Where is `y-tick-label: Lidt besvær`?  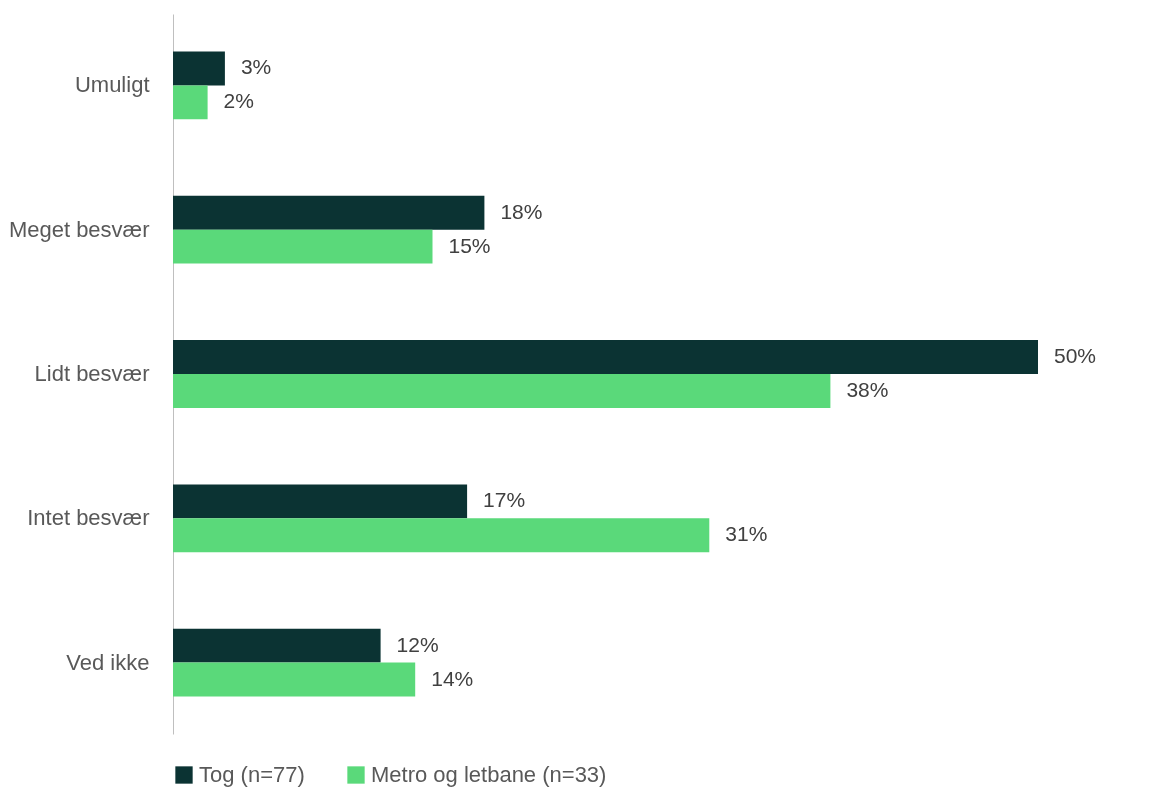 y-tick-label: Lidt besvær is located at coordinates (92, 373).